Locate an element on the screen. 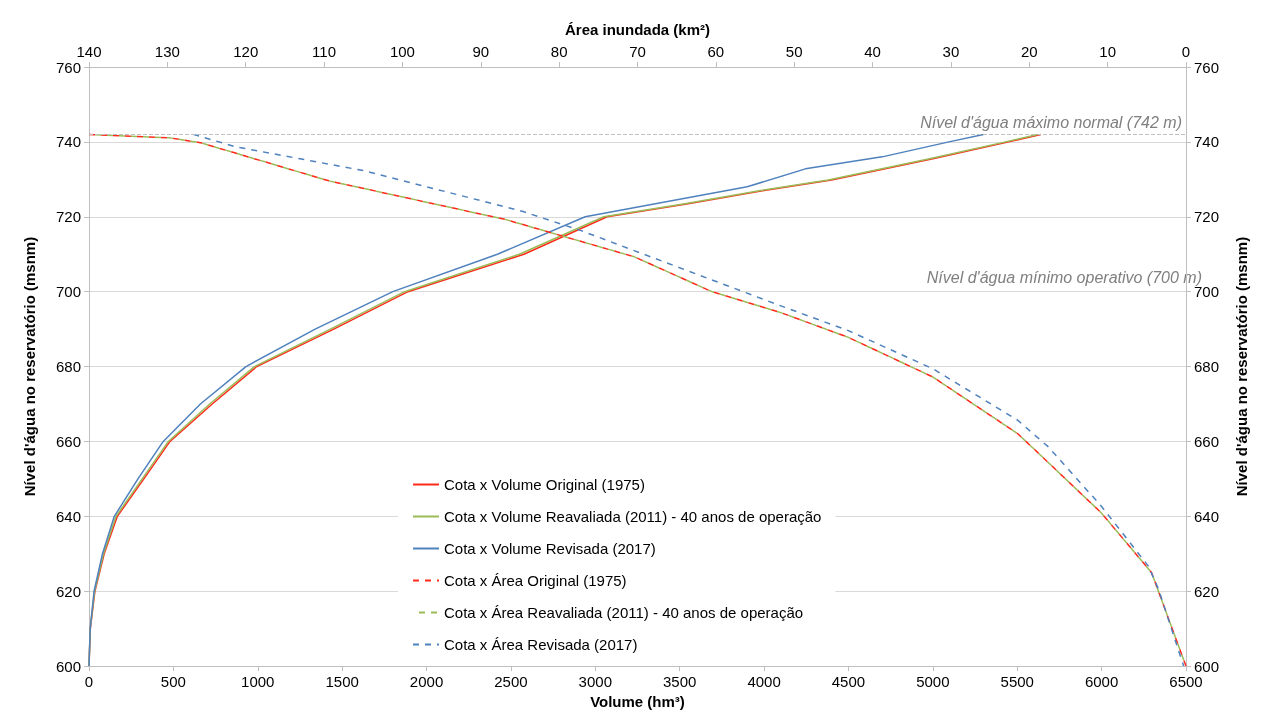  y2-axis-title: Nível d'água no reservatório (msnm) is located at coordinates (1241, 366).